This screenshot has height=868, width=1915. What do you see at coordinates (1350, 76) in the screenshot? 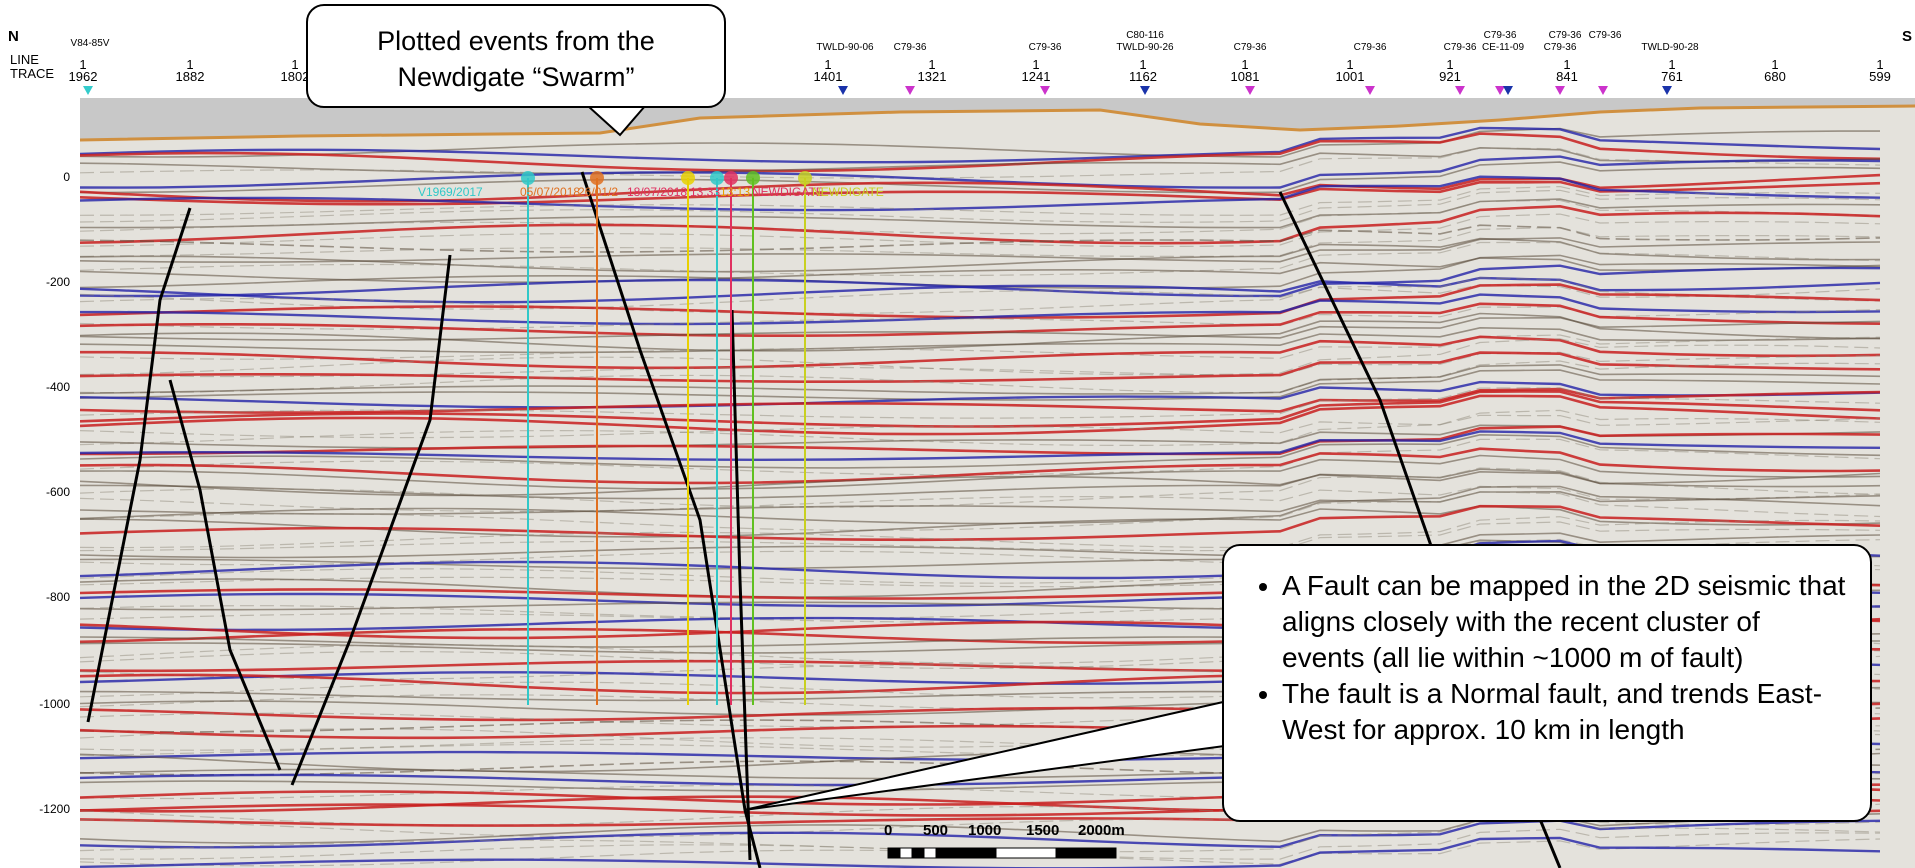
I see `trace-number: 1001` at bounding box center [1350, 76].